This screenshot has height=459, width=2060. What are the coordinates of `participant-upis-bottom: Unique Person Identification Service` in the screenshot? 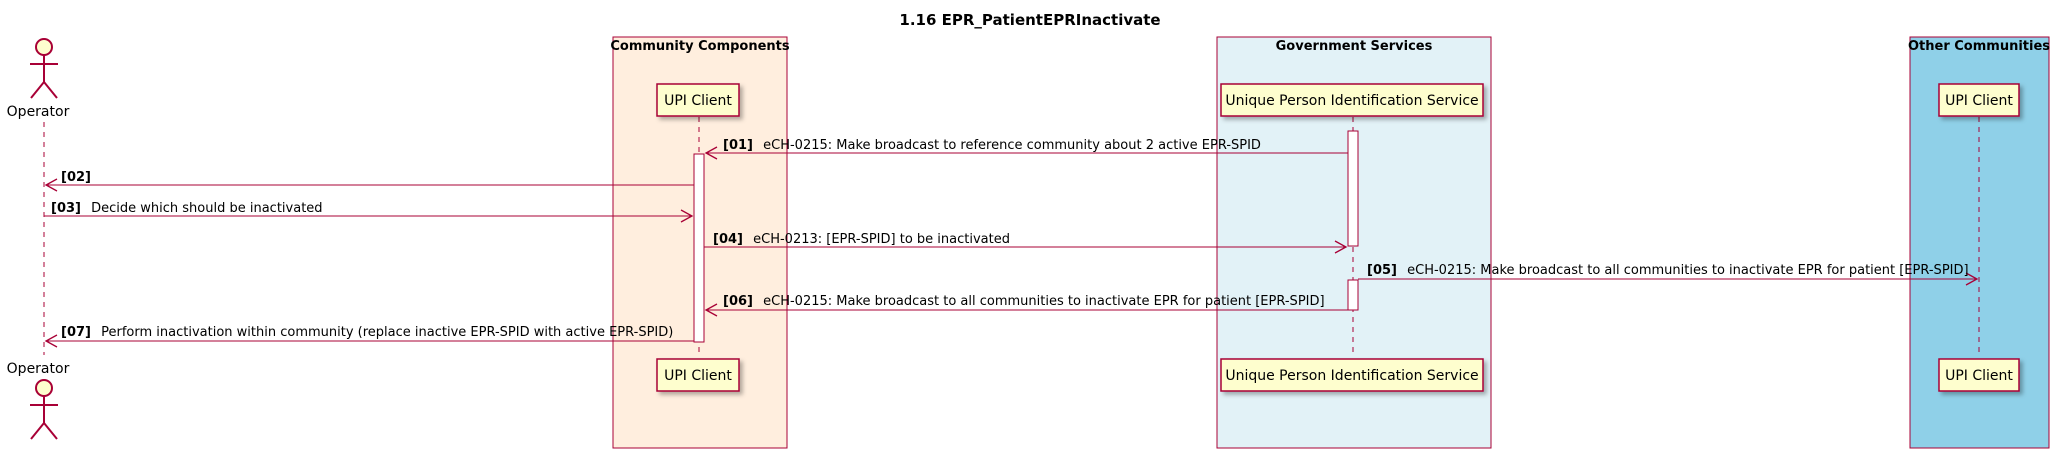 It's located at (1352, 375).